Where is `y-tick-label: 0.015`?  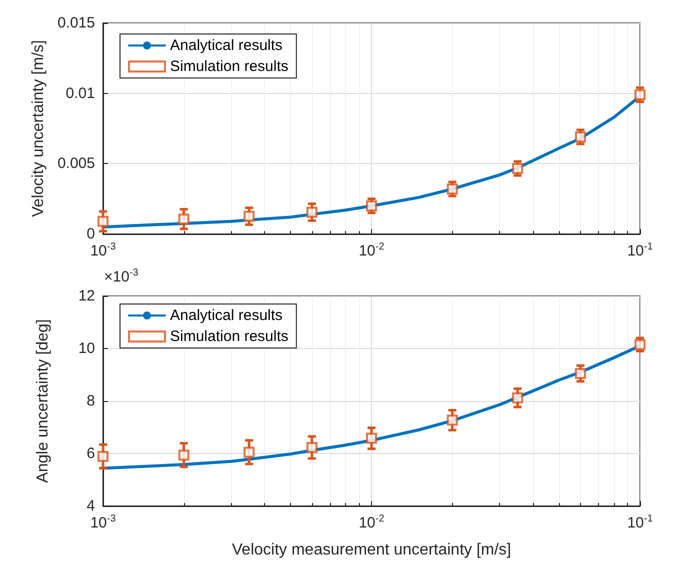
y-tick-label: 0.015 is located at coordinates (76, 23).